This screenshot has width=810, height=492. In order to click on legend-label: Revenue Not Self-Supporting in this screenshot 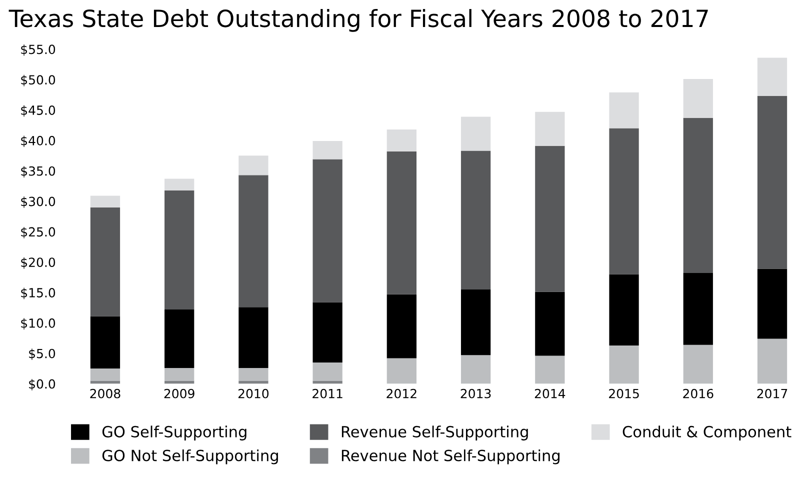, I will do `click(451, 456)`.